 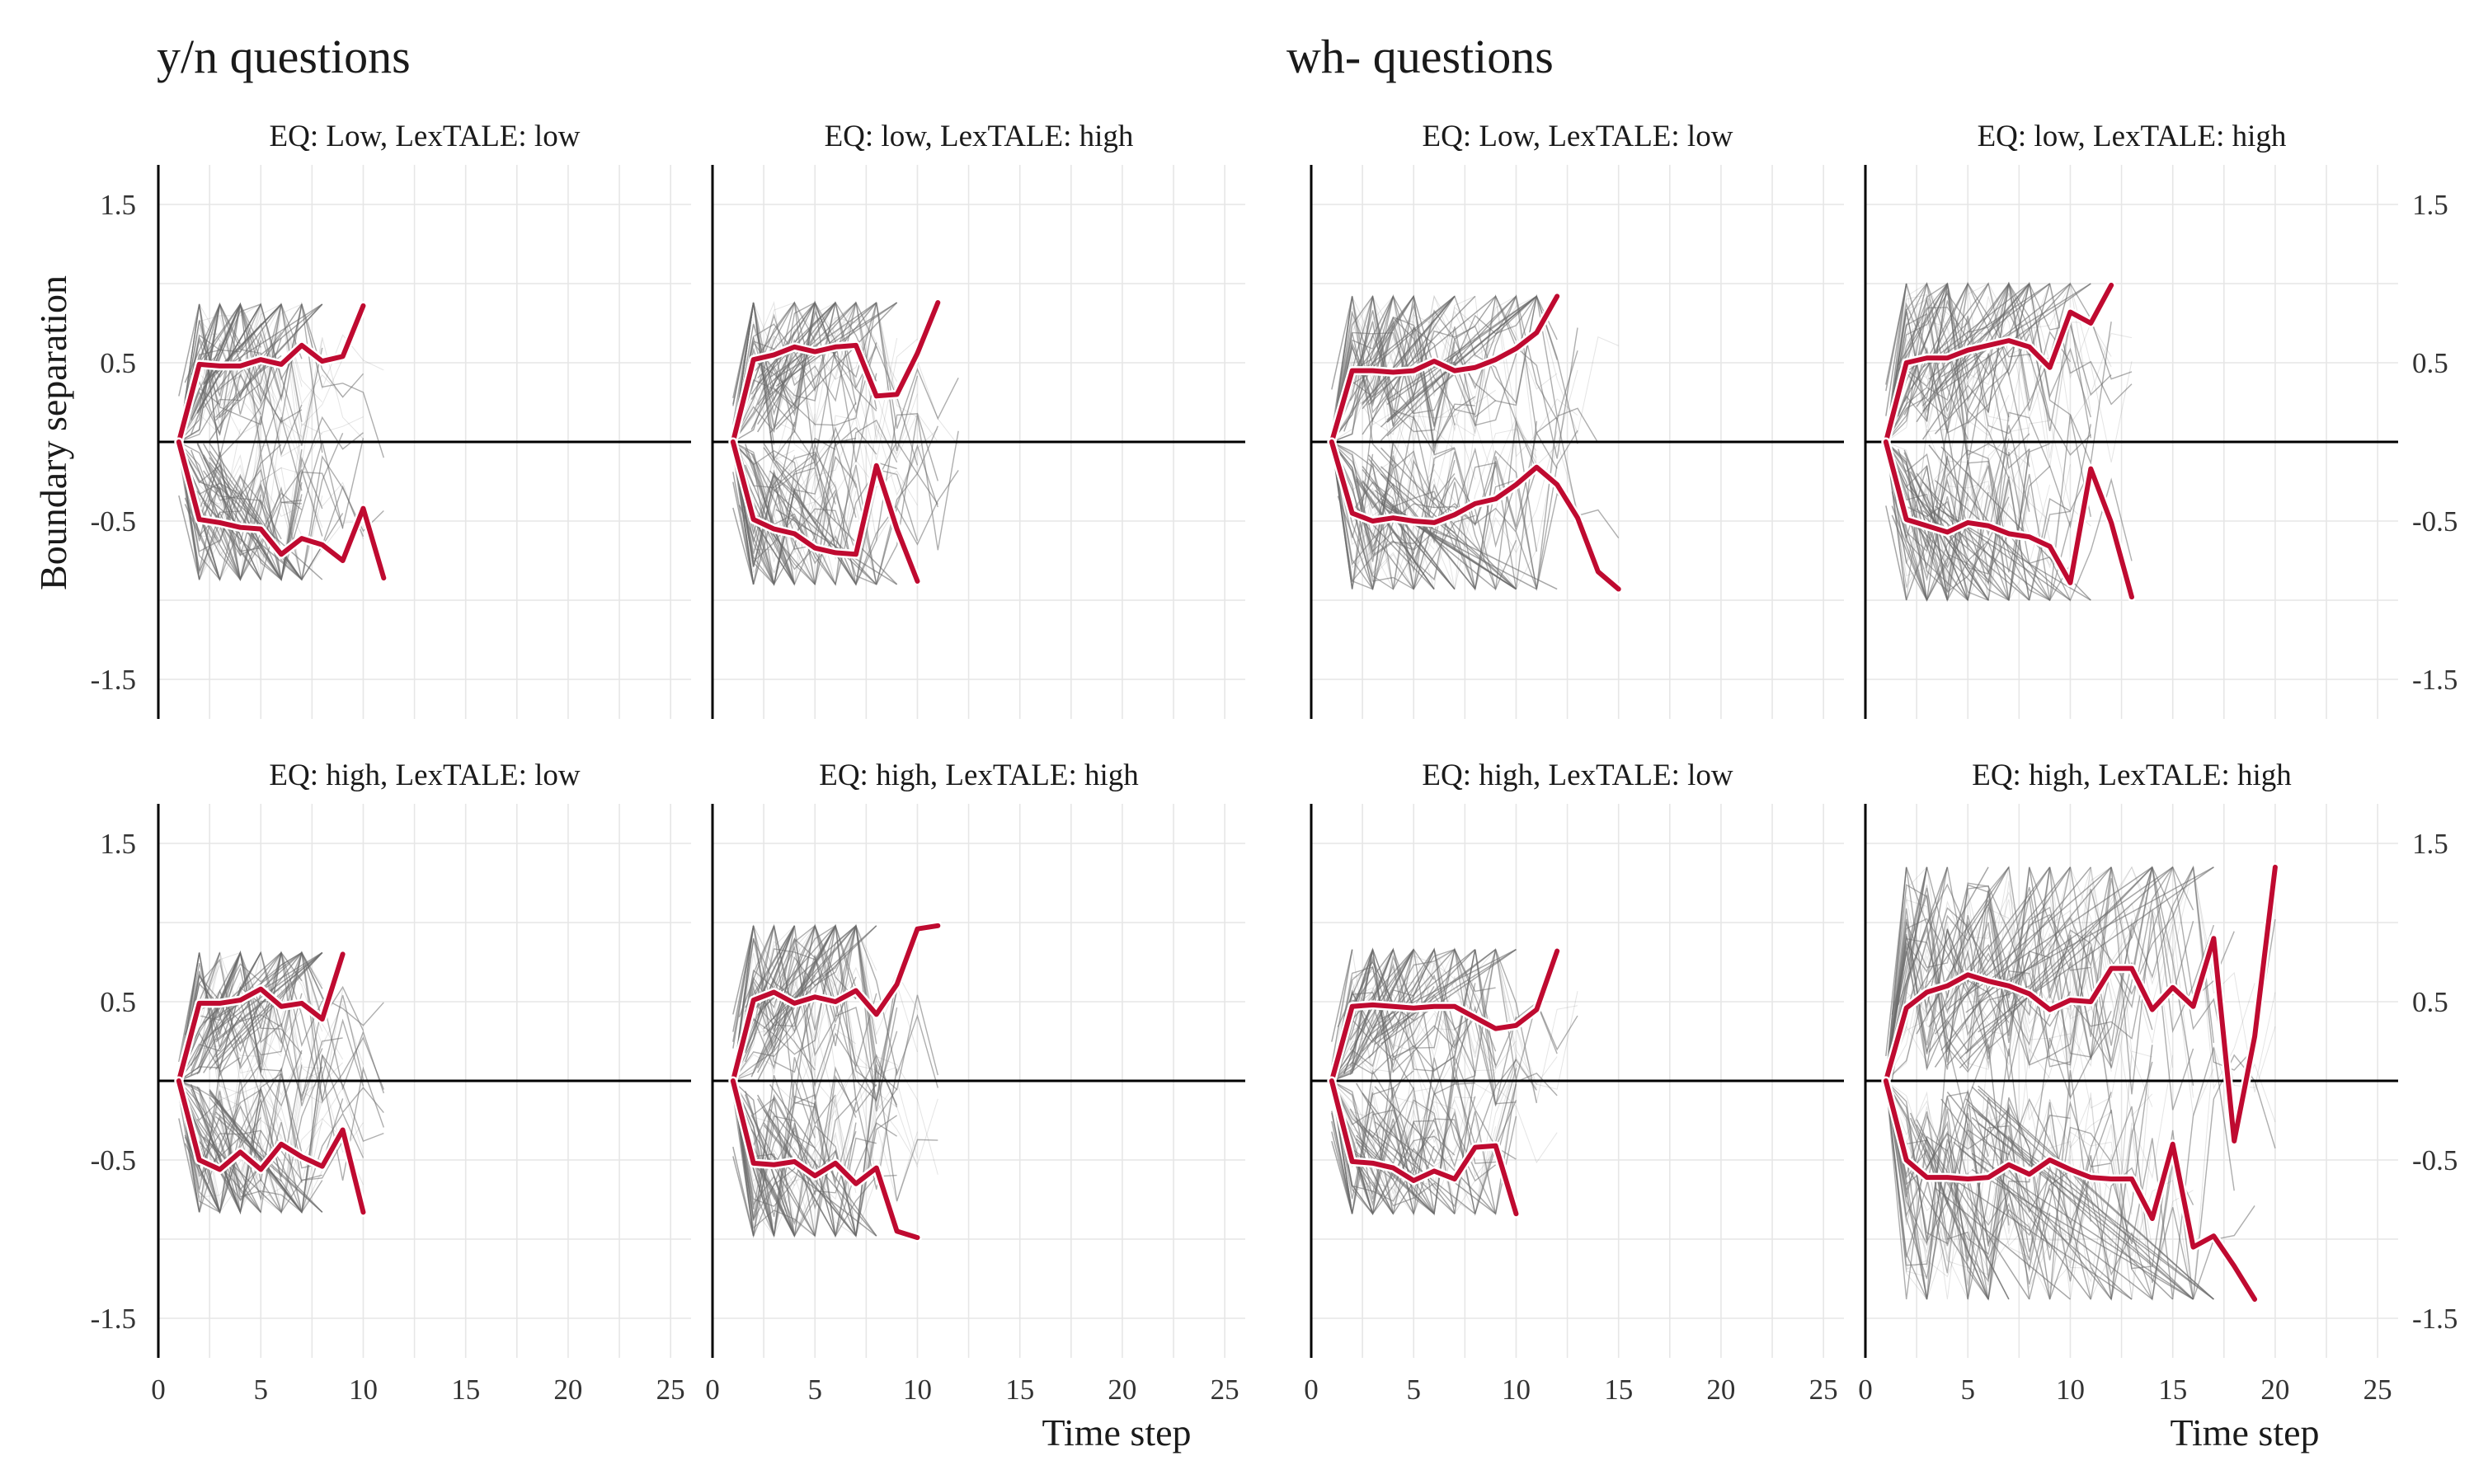 What do you see at coordinates (979, 136) in the screenshot?
I see `panel-strip-label: EQ: low, LexTALE: high` at bounding box center [979, 136].